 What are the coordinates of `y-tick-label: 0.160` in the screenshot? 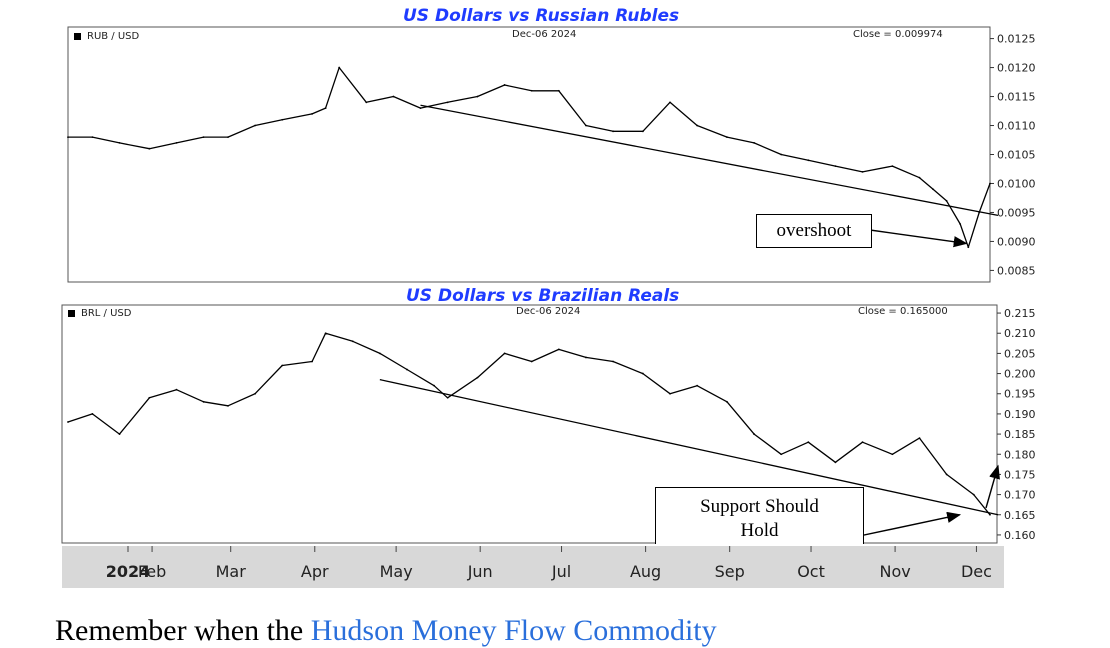 It's located at (1020, 535).